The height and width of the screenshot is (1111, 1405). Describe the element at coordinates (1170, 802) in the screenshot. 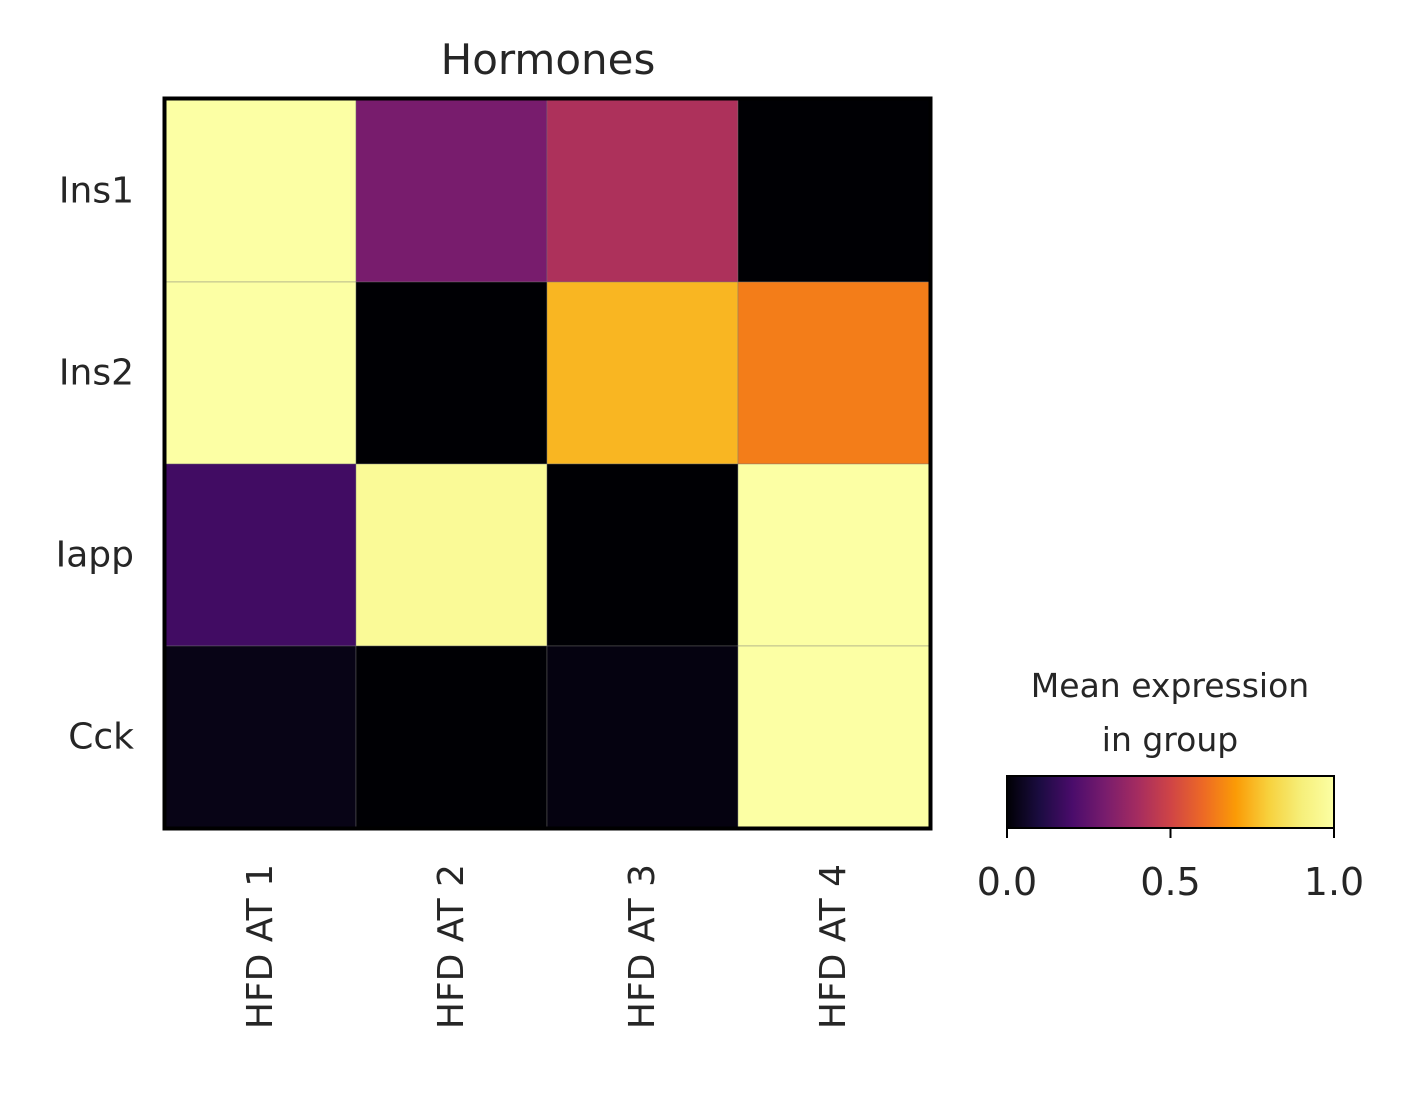

I see `colorbar` at that location.